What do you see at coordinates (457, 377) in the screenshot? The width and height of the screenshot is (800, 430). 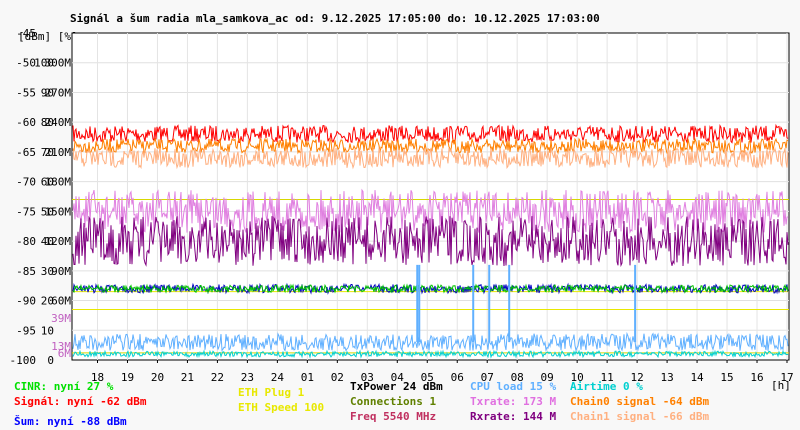 I see `x-tick-label: 06` at bounding box center [457, 377].